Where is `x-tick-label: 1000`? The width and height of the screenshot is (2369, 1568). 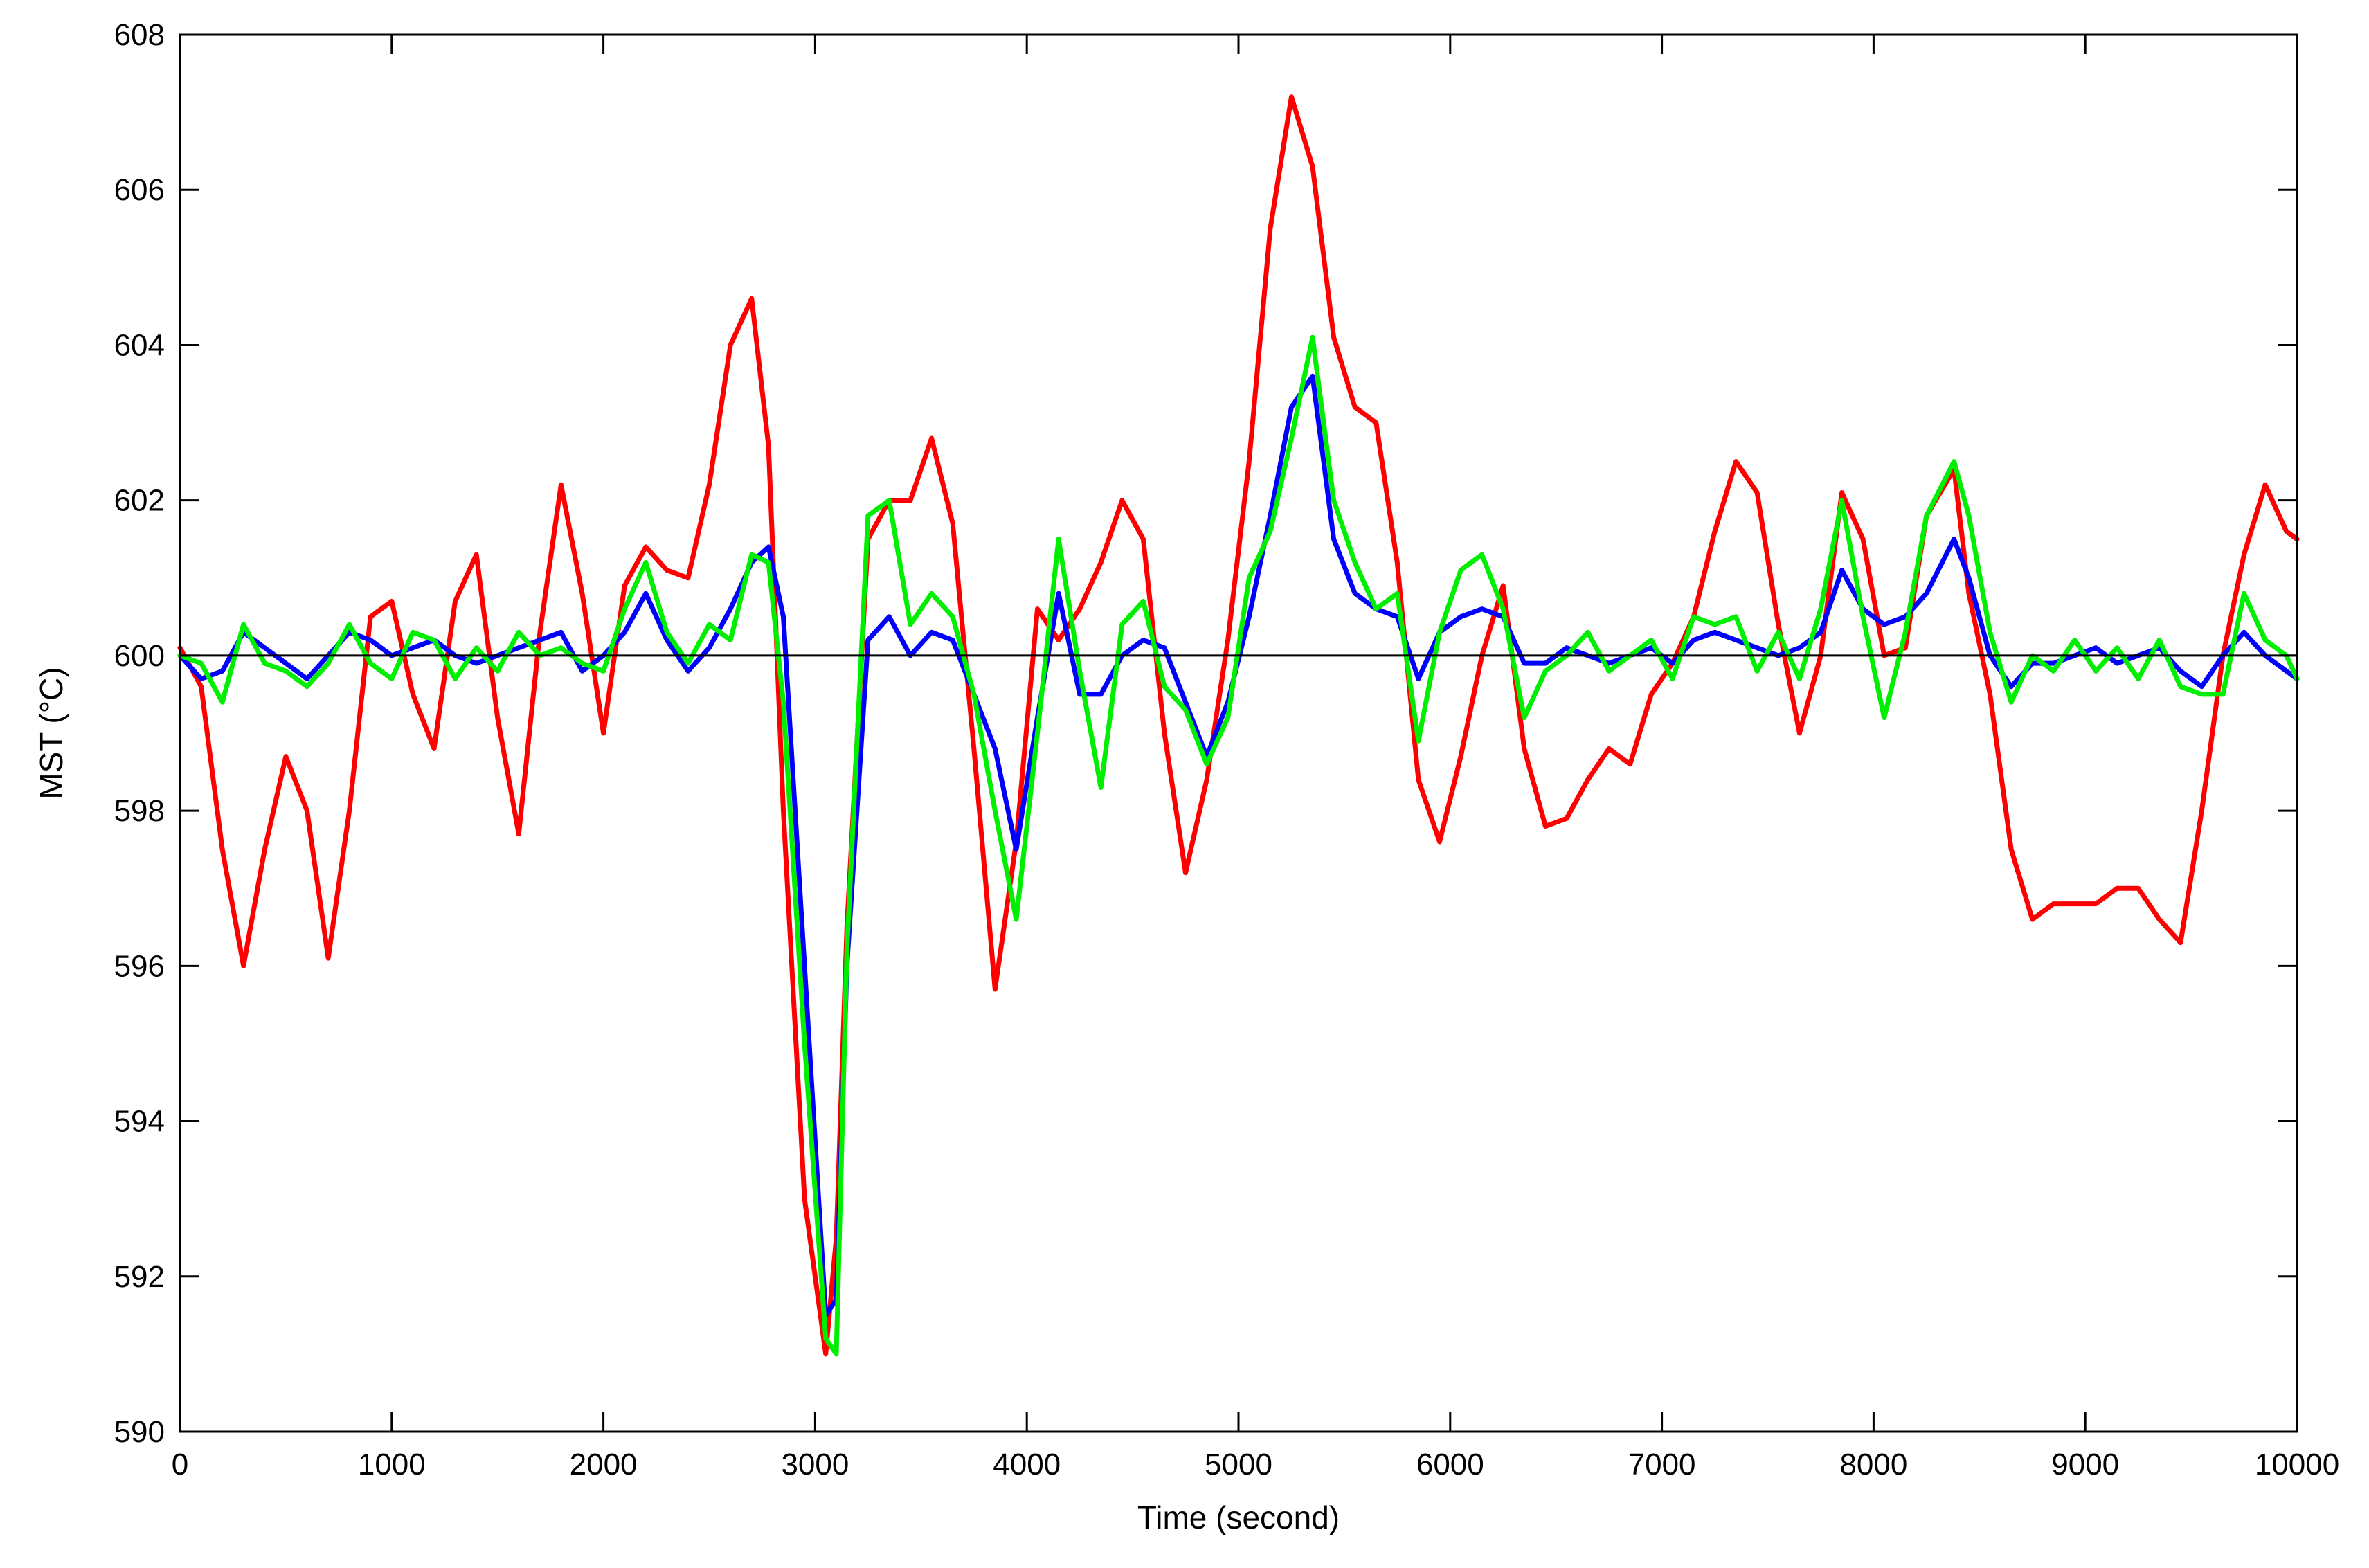 x-tick-label: 1000 is located at coordinates (392, 1464).